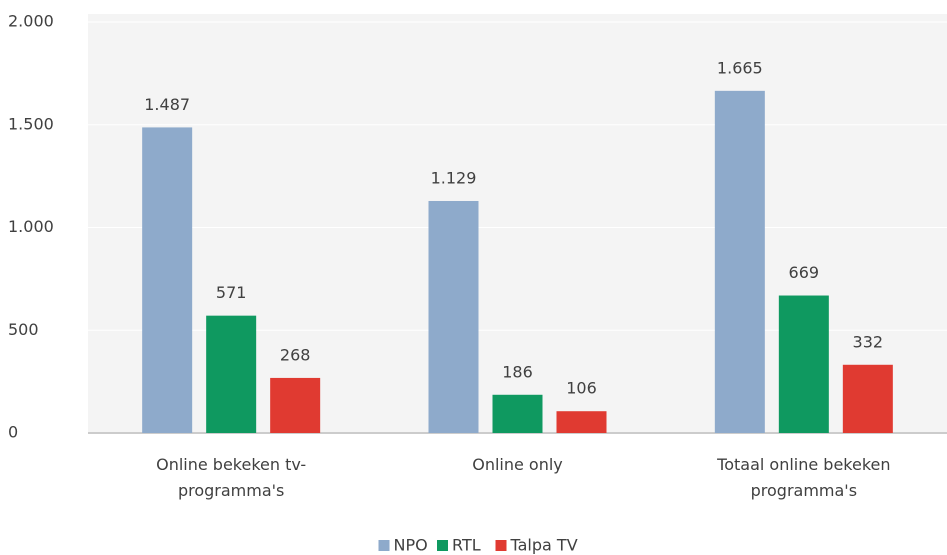  I want to click on y-tick-label: 500, so click(23, 329).